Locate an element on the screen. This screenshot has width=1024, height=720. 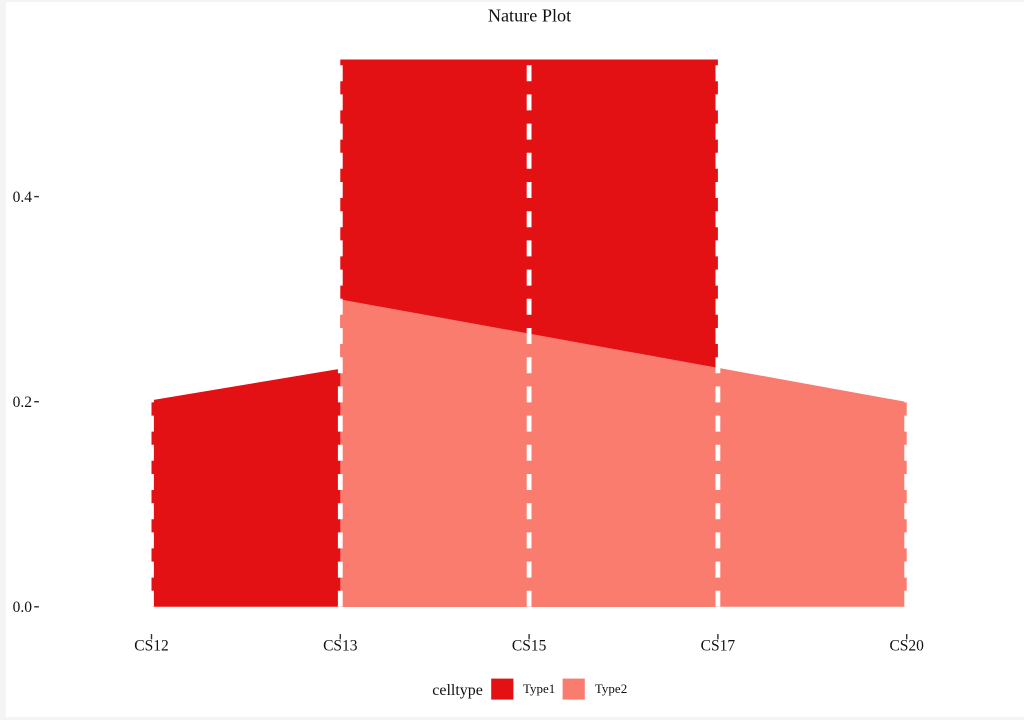
svg-text: CS20 is located at coordinates (906, 646).